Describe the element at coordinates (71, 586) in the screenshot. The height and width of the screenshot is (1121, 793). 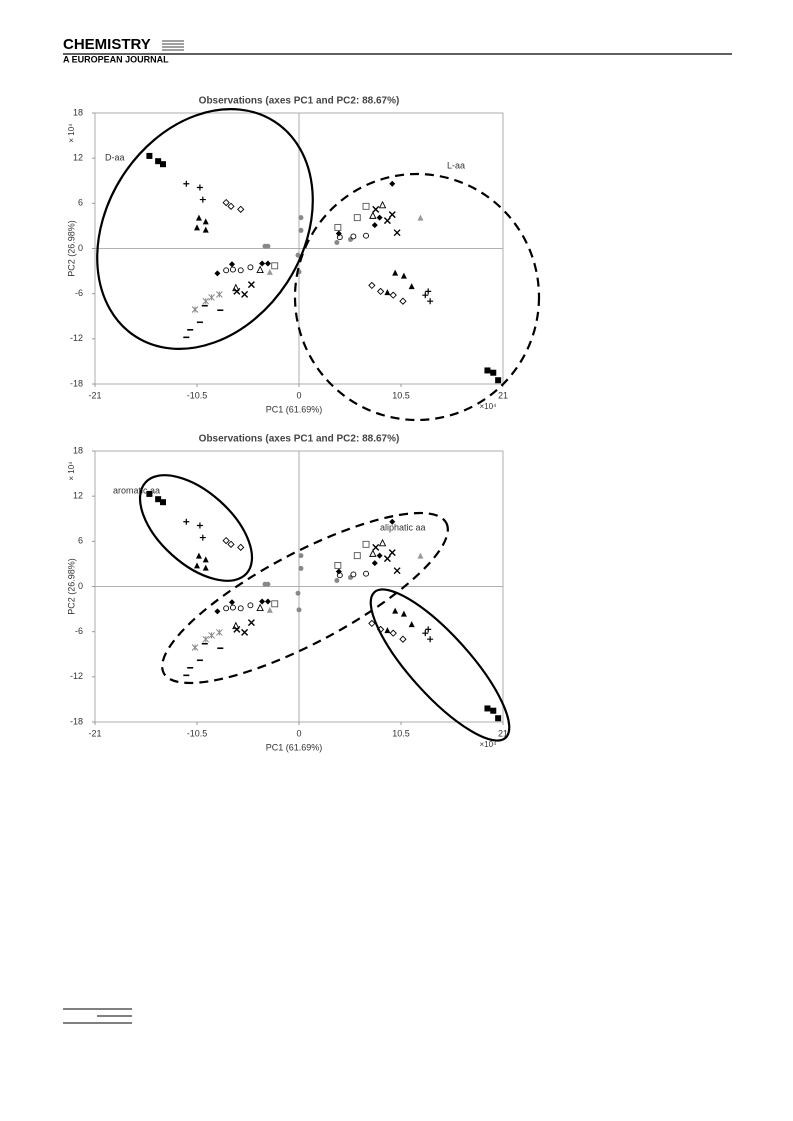
I see `y-axis-label: PC2 (26.98%)` at that location.